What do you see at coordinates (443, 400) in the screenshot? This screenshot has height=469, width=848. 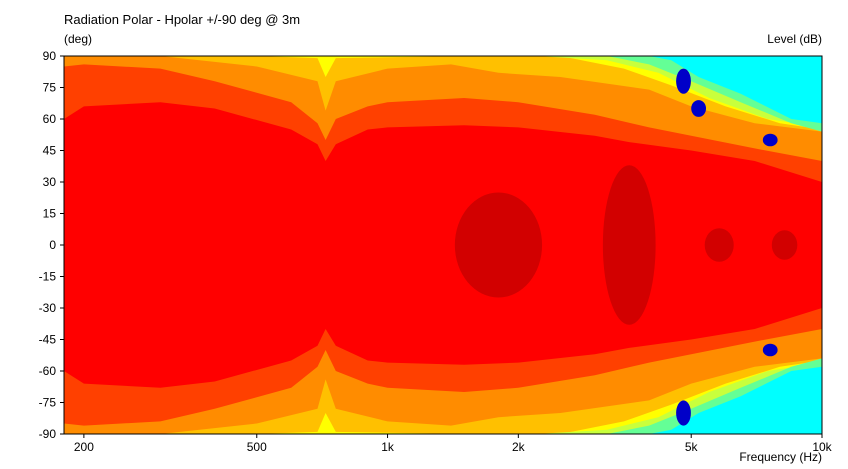 I see `contour-level-8-bottom` at bounding box center [443, 400].